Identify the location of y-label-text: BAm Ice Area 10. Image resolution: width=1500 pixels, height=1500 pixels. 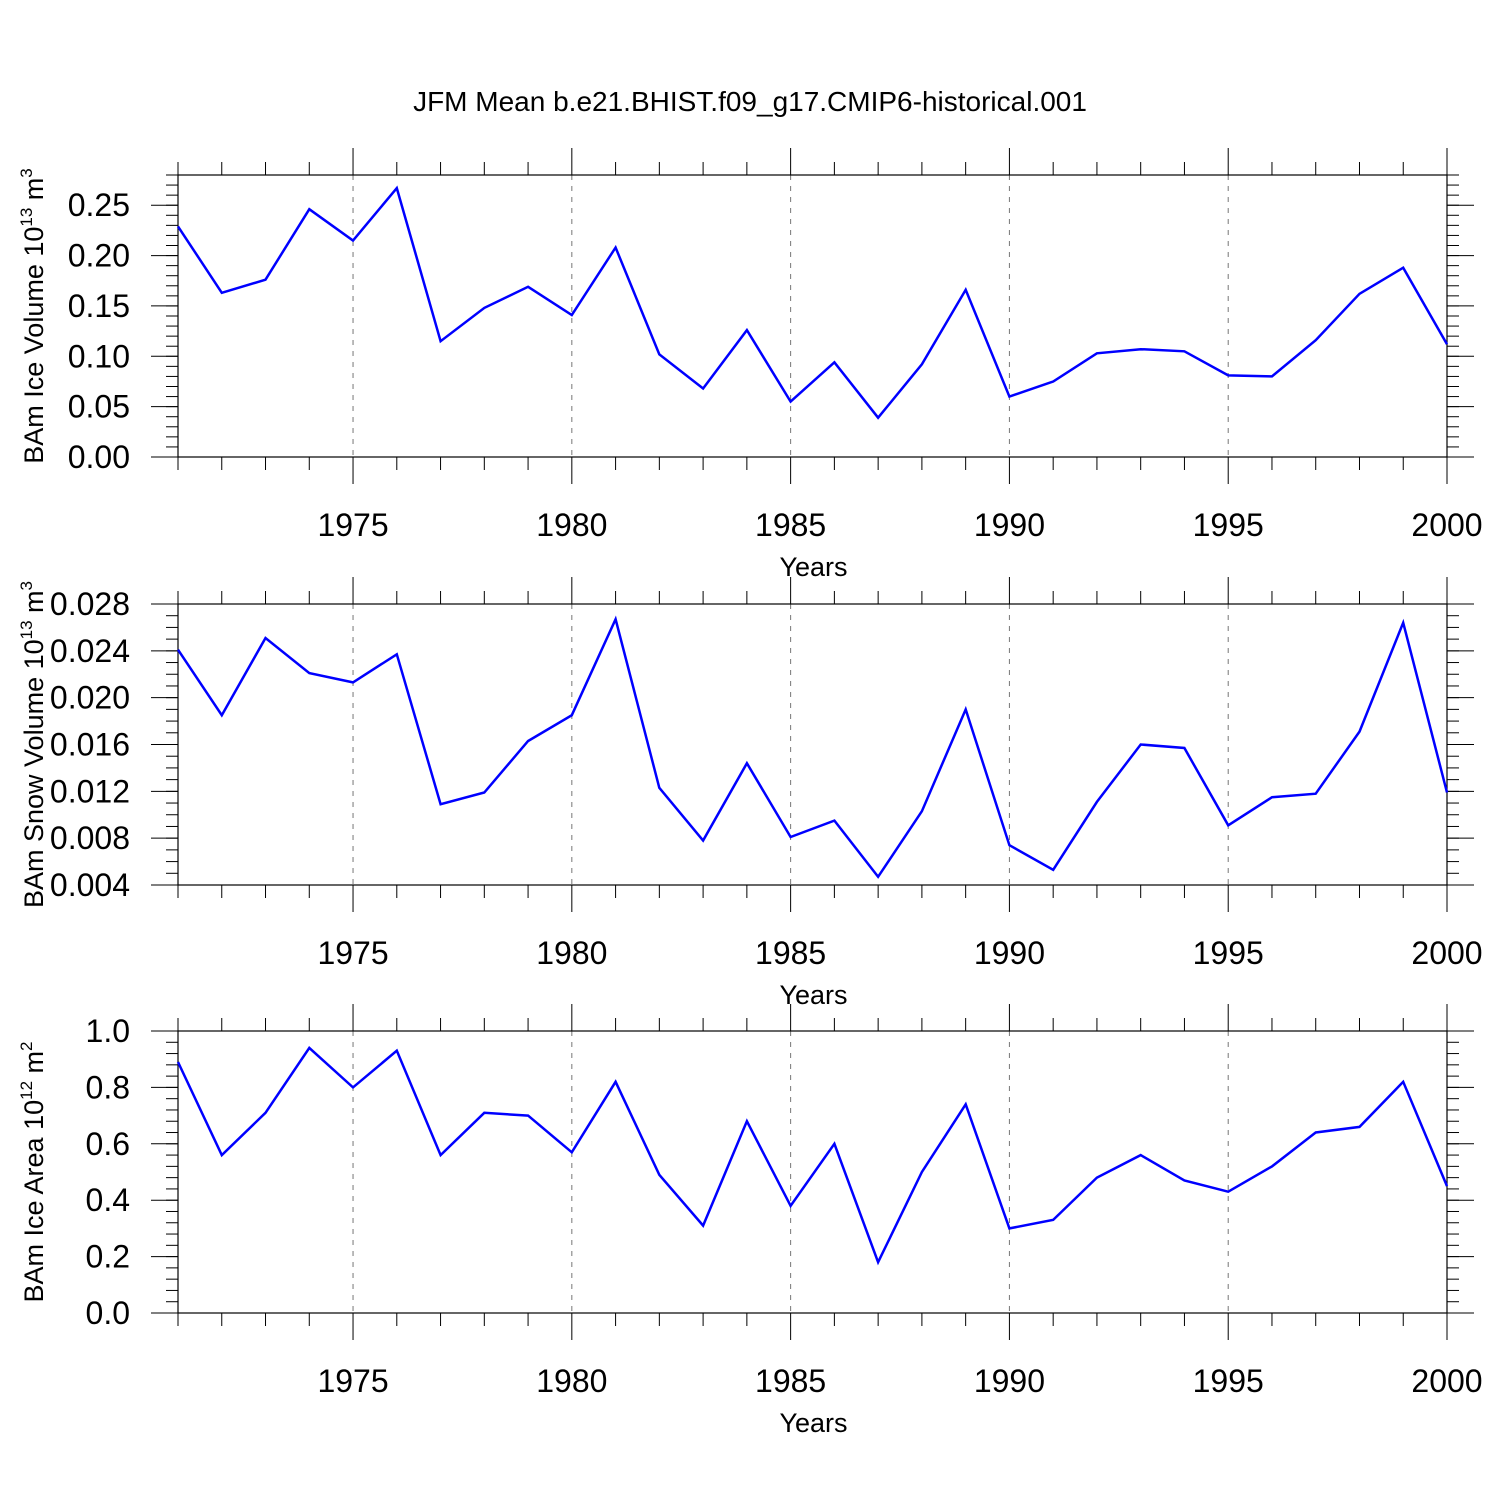
(34, 1201).